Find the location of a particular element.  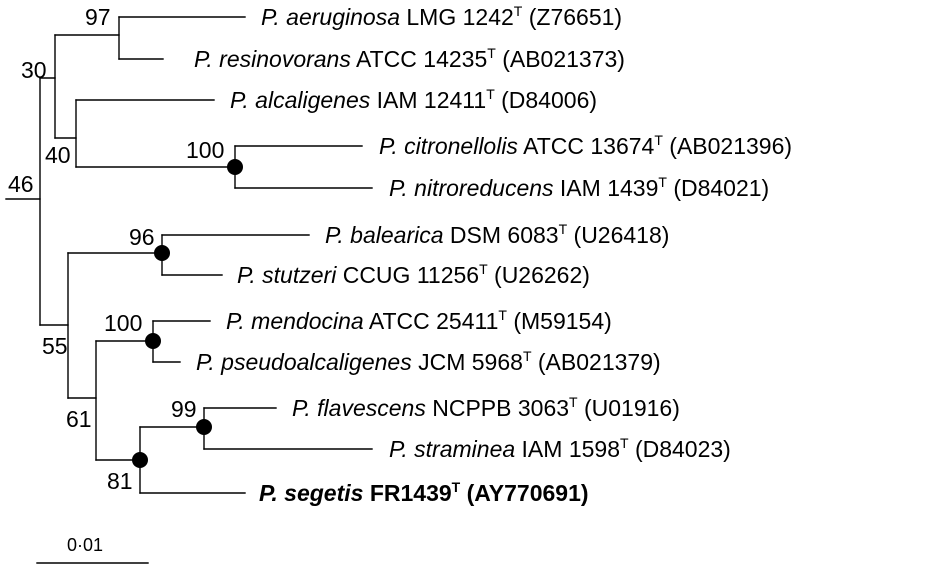

taxon-label-balearica: P. balearica DSM 6083T (U26418) is located at coordinates (497, 234).